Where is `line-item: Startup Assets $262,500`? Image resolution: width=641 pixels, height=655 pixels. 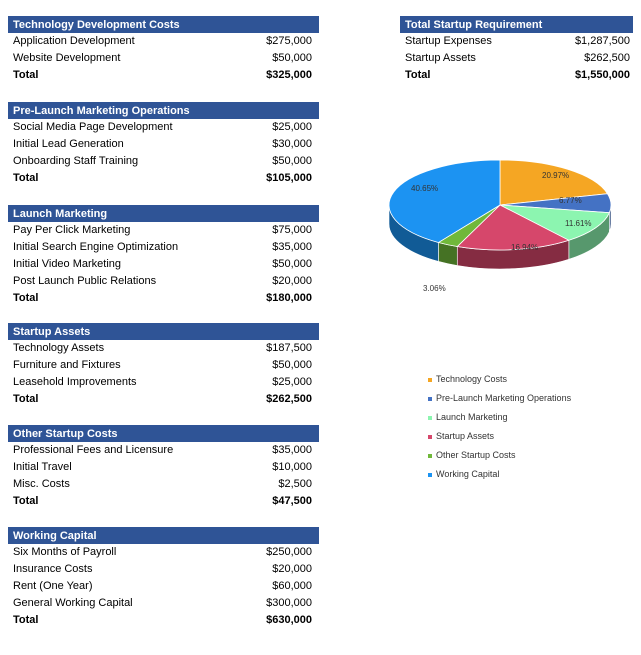
line-item: Startup Assets $262,500 is located at coordinates (516, 58).